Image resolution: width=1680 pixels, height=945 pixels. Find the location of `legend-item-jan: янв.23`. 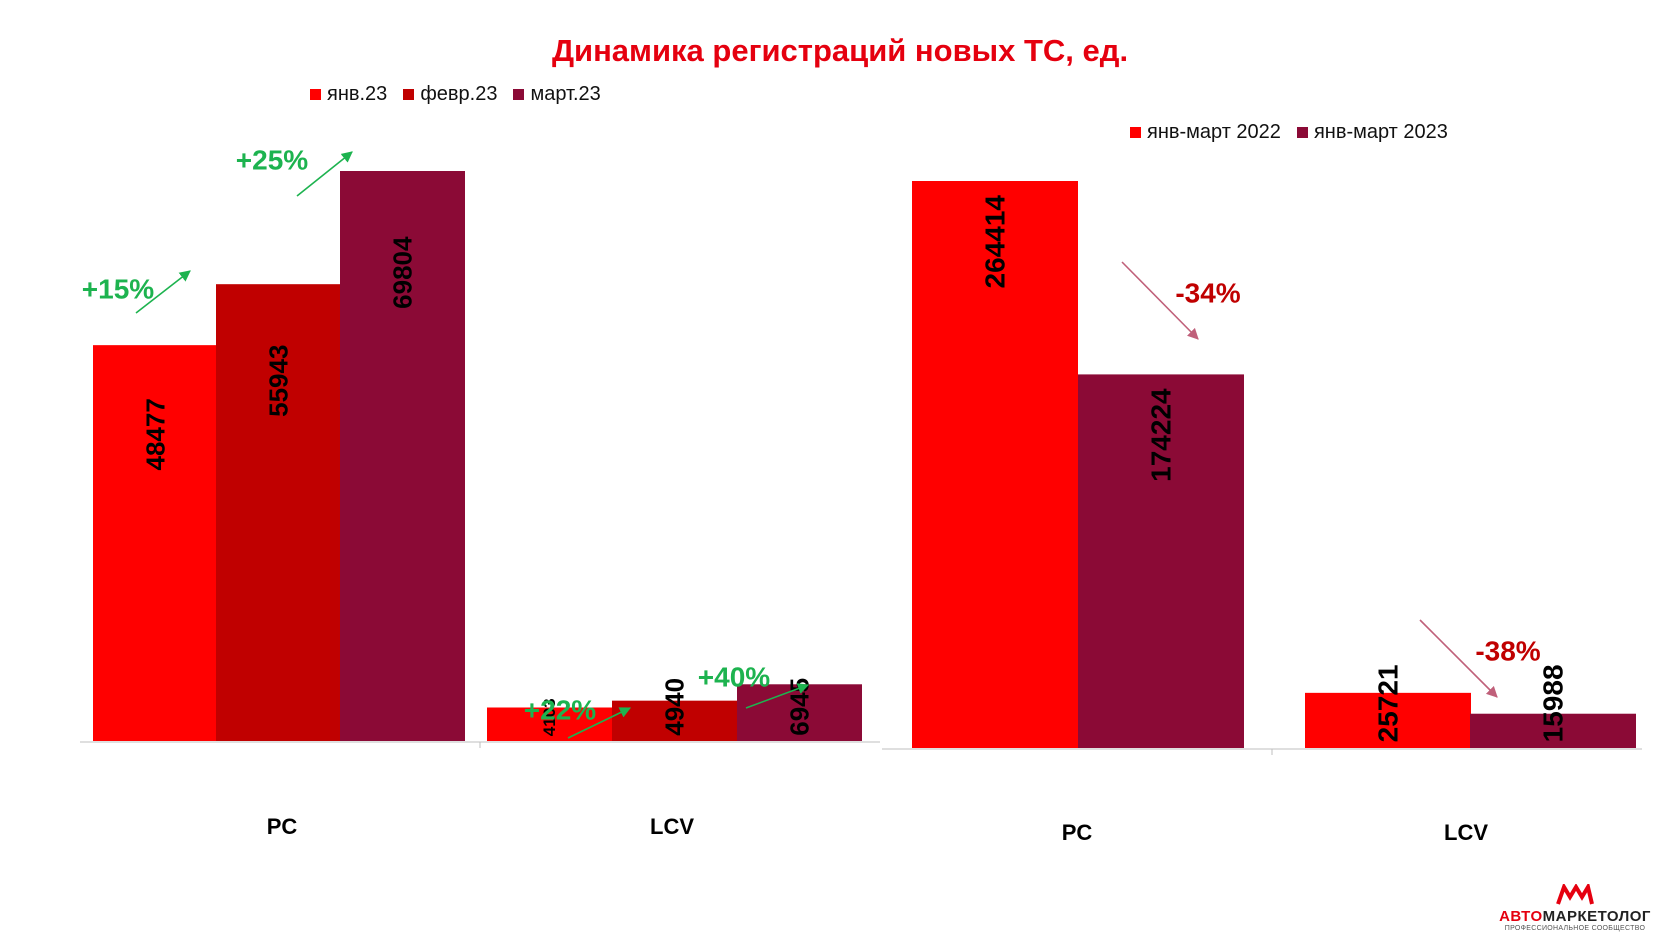

legend-item-jan: янв.23 is located at coordinates (348, 94).